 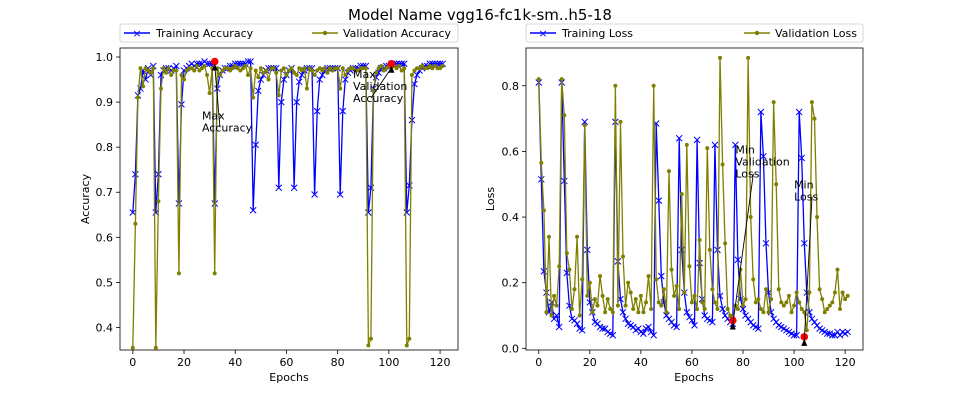 What do you see at coordinates (105, 327) in the screenshot?
I see `accuracy-y-tick-label: 0.4` at bounding box center [105, 327].